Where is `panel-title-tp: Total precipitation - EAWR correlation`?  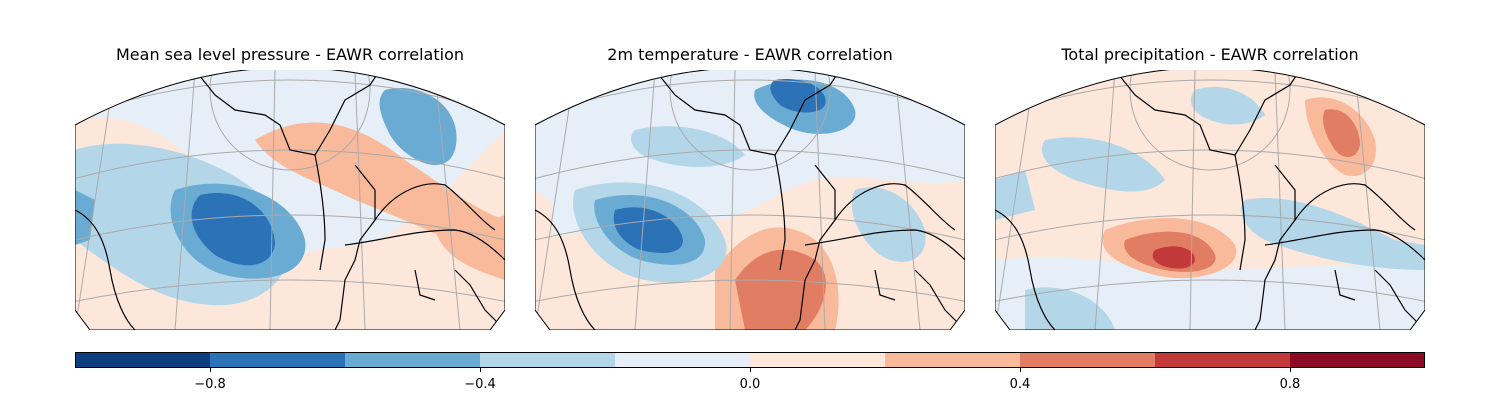
panel-title-tp: Total precipitation - EAWR correlation is located at coordinates (1210, 54).